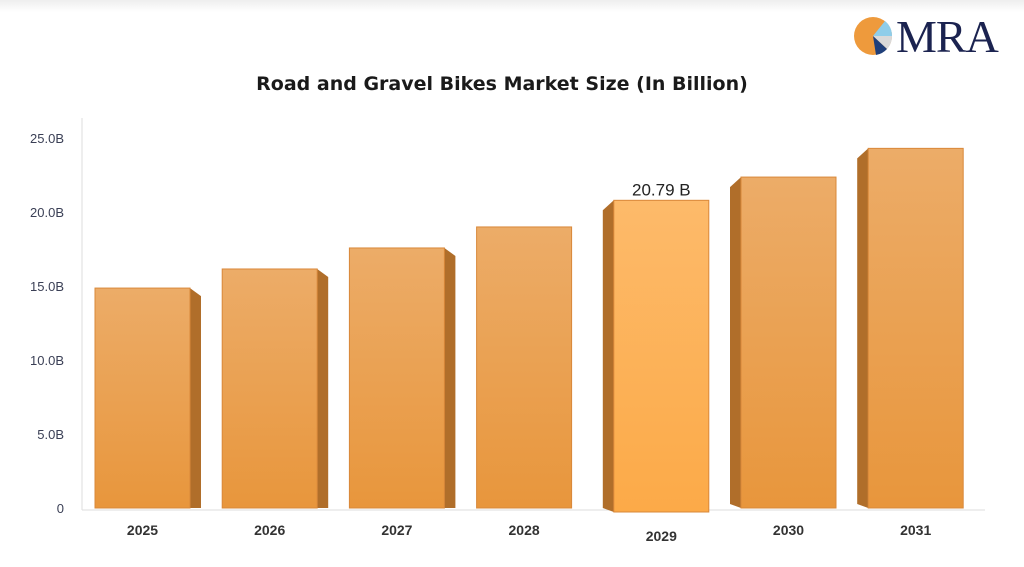 Image resolution: width=1024 pixels, height=567 pixels. I want to click on x-tick-label: 2026, so click(269, 530).